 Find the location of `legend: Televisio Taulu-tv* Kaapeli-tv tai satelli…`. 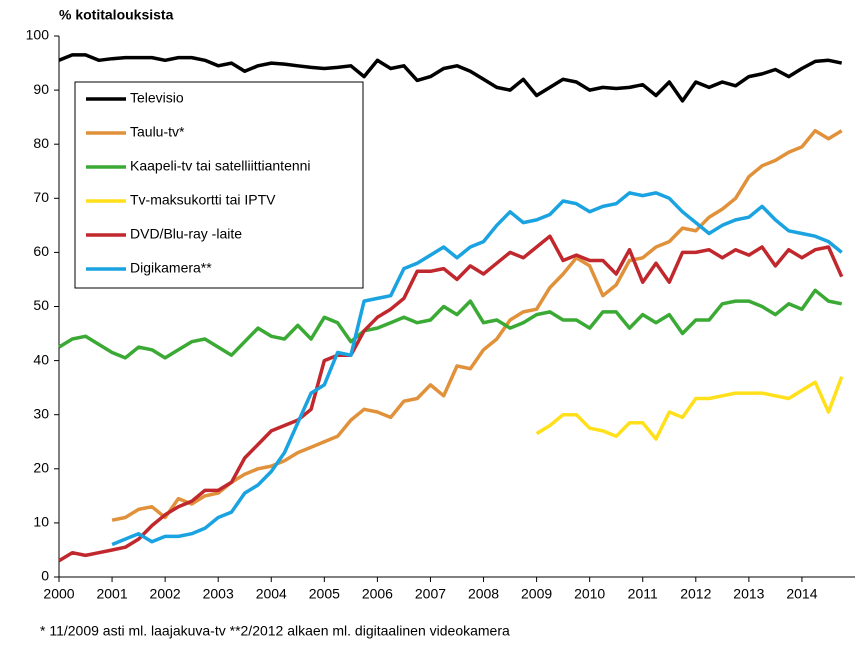

legend: Televisio Taulu-tv* Kaapeli-tv tai satelli… is located at coordinates (219, 185).